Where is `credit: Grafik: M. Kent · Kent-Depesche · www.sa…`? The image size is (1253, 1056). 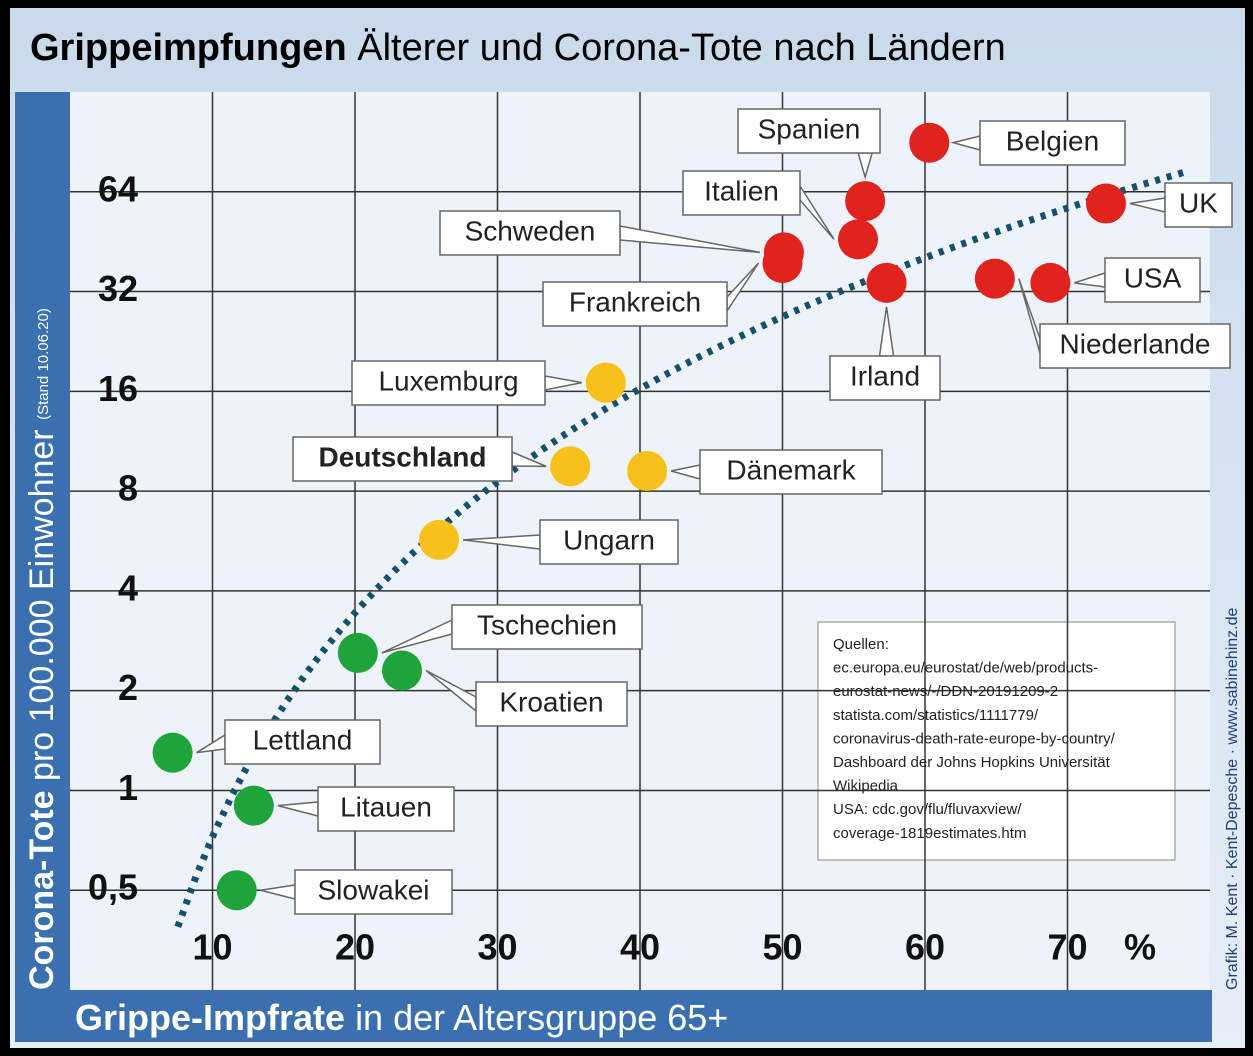 credit: Grafik: M. Kent · Kent-Depesche · www.sa… is located at coordinates (1232, 799).